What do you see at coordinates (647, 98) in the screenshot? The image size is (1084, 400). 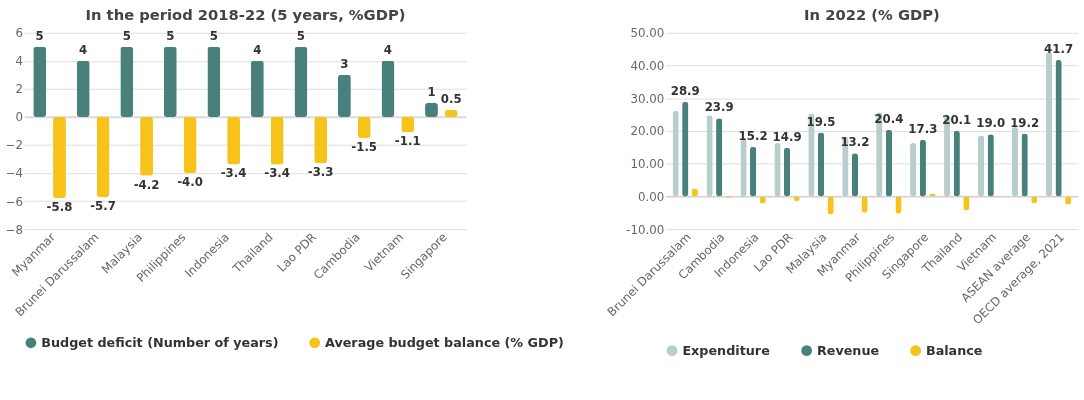 I see `y-tick-label: 30.00` at bounding box center [647, 98].